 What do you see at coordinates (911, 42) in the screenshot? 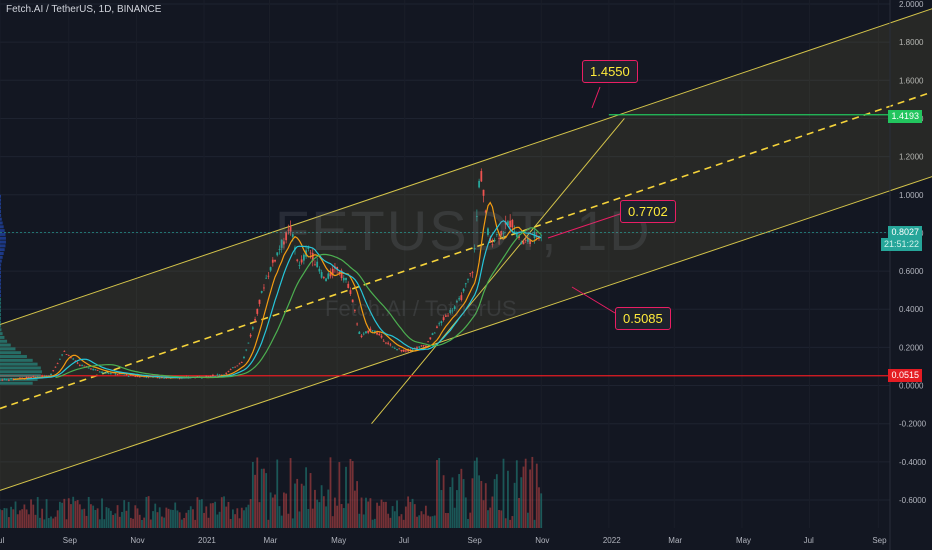
I see `y-tick-label: 1.8000` at bounding box center [911, 42].